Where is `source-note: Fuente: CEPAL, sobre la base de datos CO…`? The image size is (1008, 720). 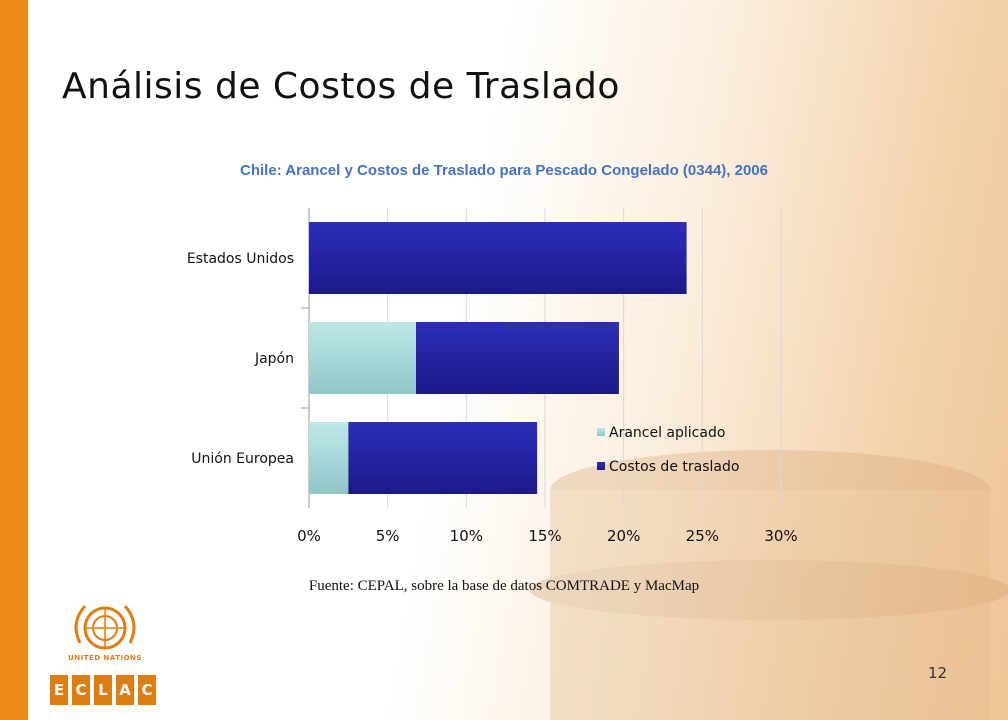
source-note: Fuente: CEPAL, sobre la base de datos CO… is located at coordinates (504, 586).